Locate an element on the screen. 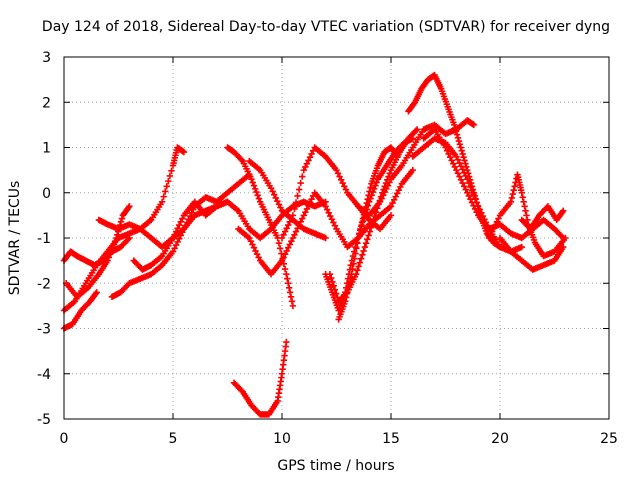  y-tick-label: -1 is located at coordinates (44, 239).